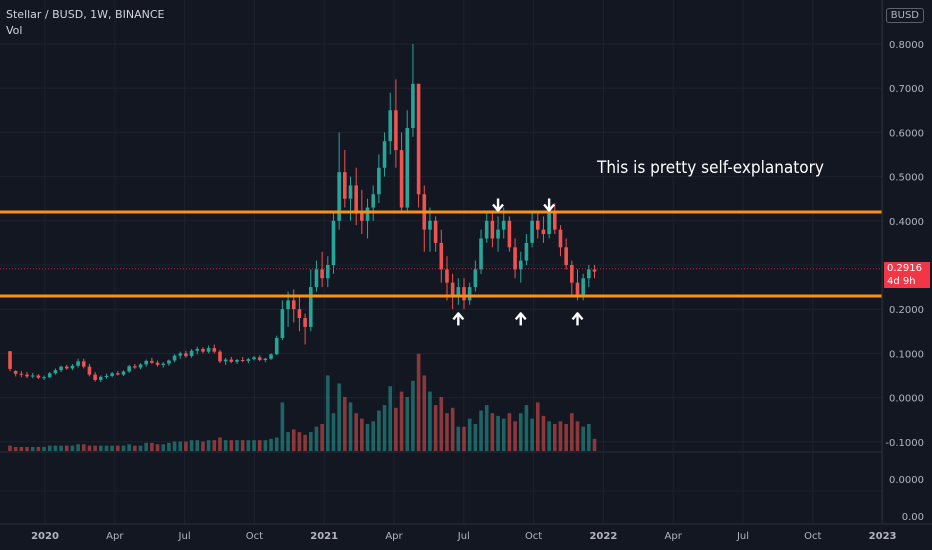 This screenshot has width=932, height=550. I want to click on x-tick-label: 2020, so click(45, 536).